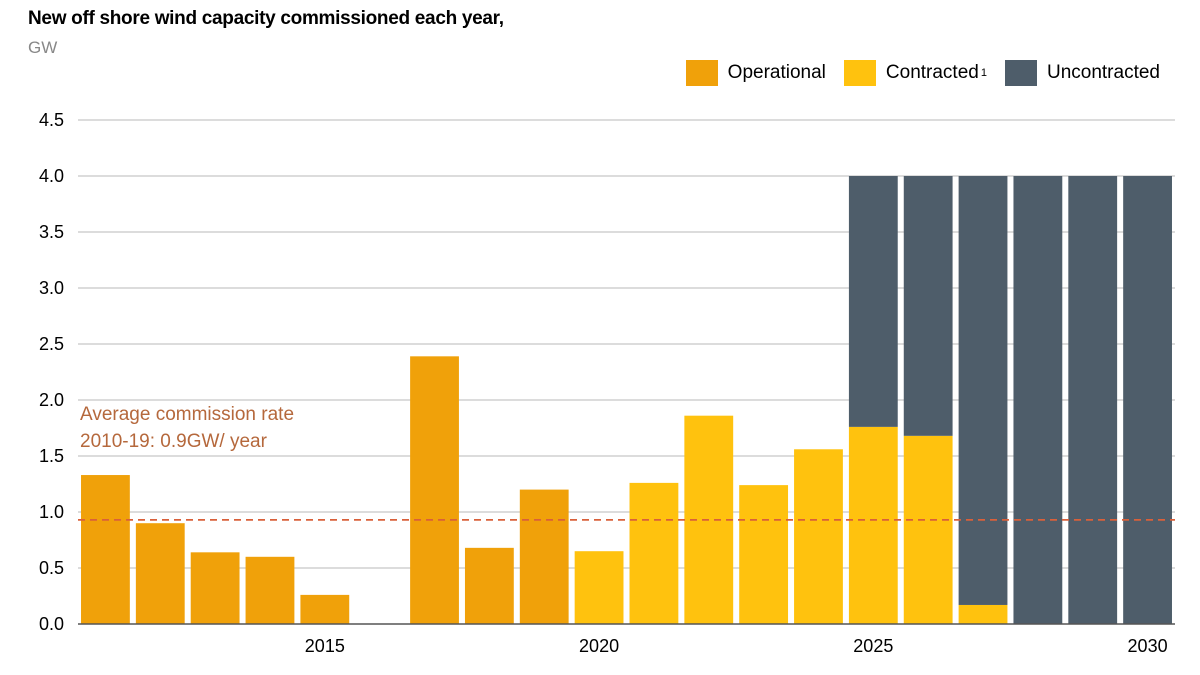 Image resolution: width=1200 pixels, height=675 pixels. I want to click on x-tick-label: 2020, so click(599, 646).